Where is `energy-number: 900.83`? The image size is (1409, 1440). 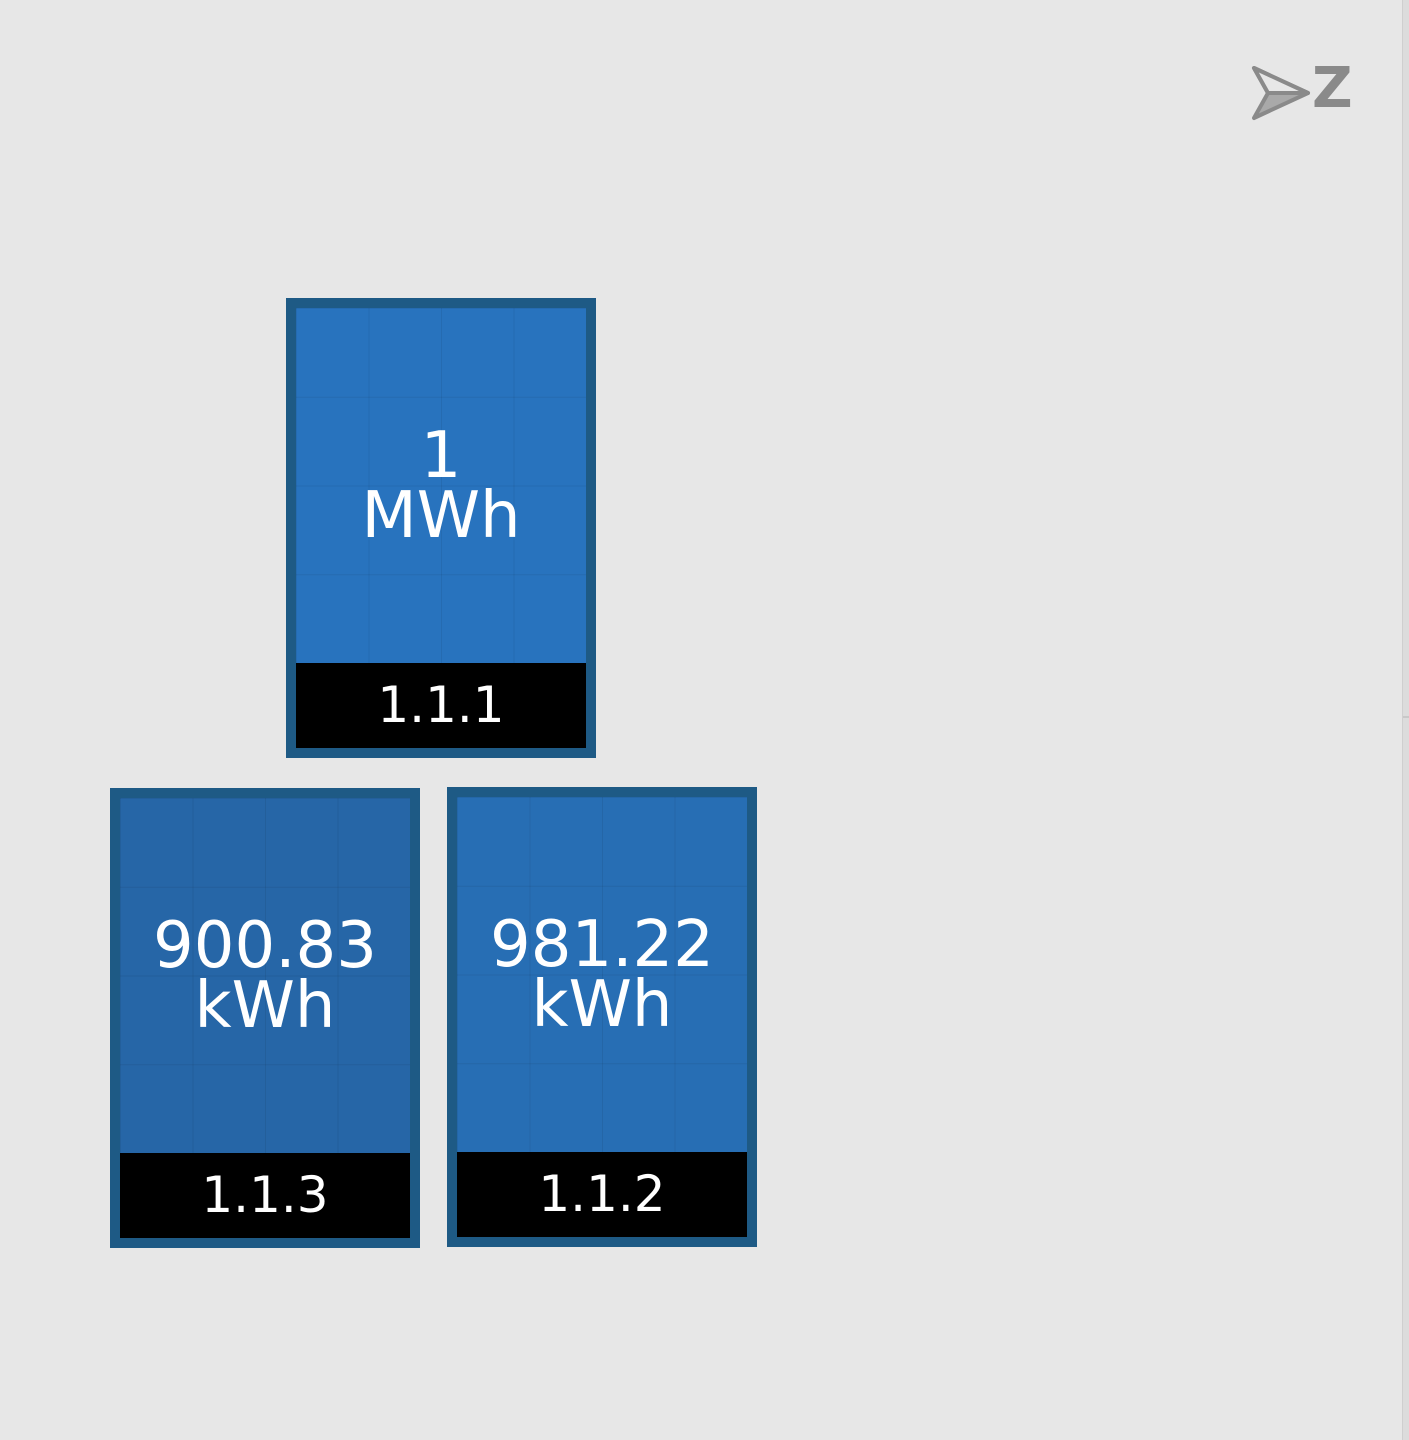
energy-number: 900.83 is located at coordinates (265, 946).